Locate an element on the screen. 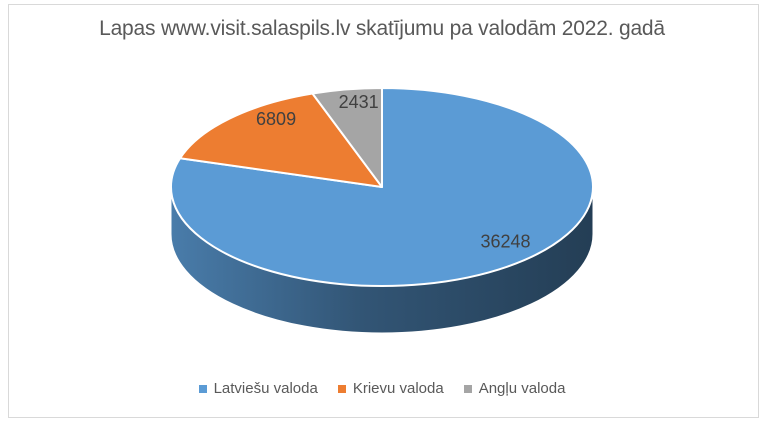 This screenshot has height=421, width=764. pie-slice-anglu-valoda is located at coordinates (347, 137).